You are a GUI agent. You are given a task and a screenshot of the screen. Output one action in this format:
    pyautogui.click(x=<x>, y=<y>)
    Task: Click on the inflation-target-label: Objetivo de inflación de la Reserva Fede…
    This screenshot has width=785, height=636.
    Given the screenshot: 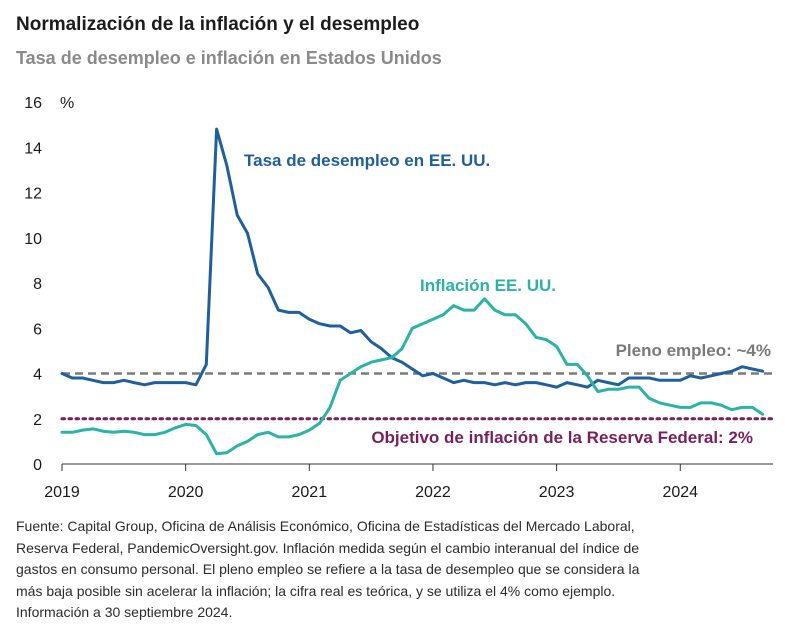 What is the action you would take?
    pyautogui.click(x=562, y=437)
    